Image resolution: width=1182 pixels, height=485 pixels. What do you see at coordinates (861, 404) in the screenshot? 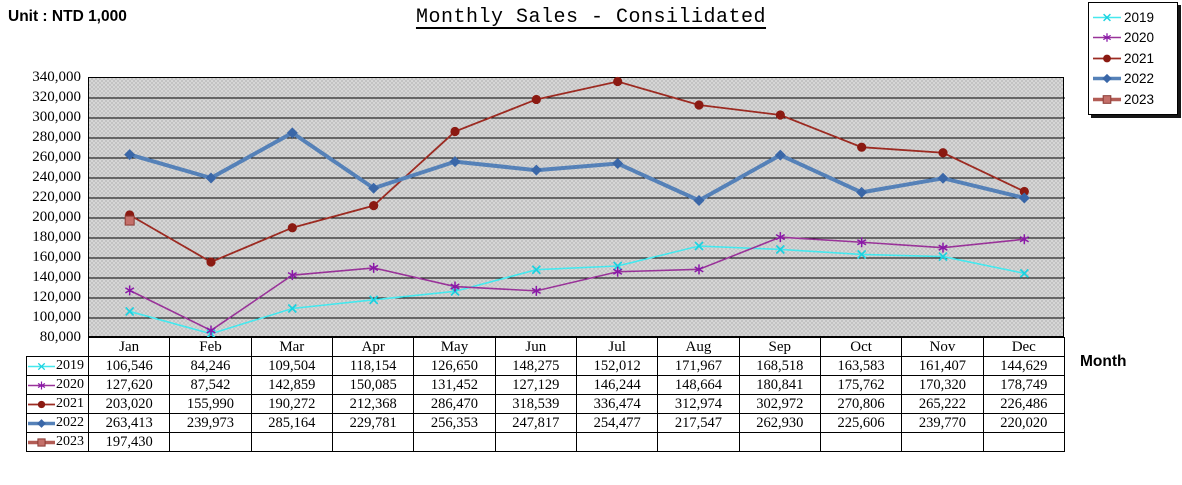
I see `cell-2021-Oct: 270,806` at bounding box center [861, 404].